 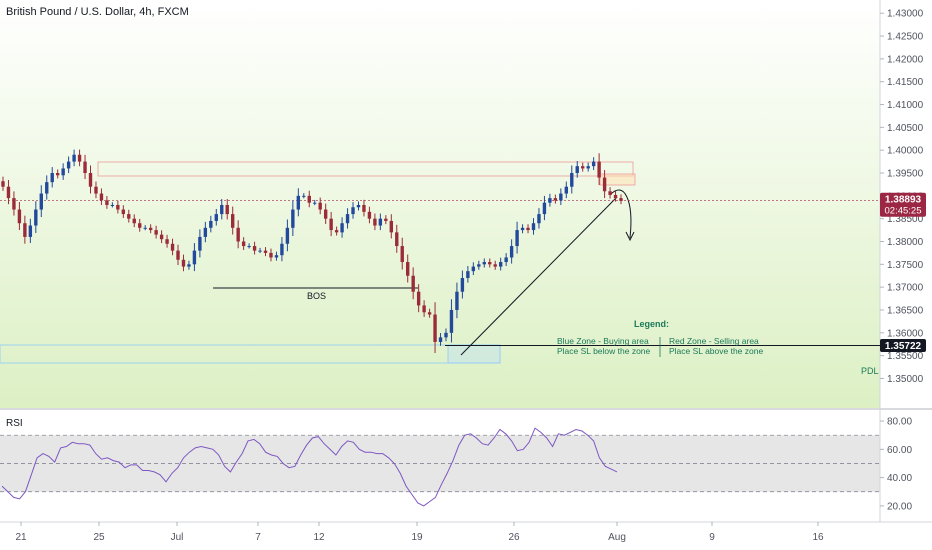 I want to click on legend-sell-line1: Red Zone - Selling area, so click(x=714, y=341).